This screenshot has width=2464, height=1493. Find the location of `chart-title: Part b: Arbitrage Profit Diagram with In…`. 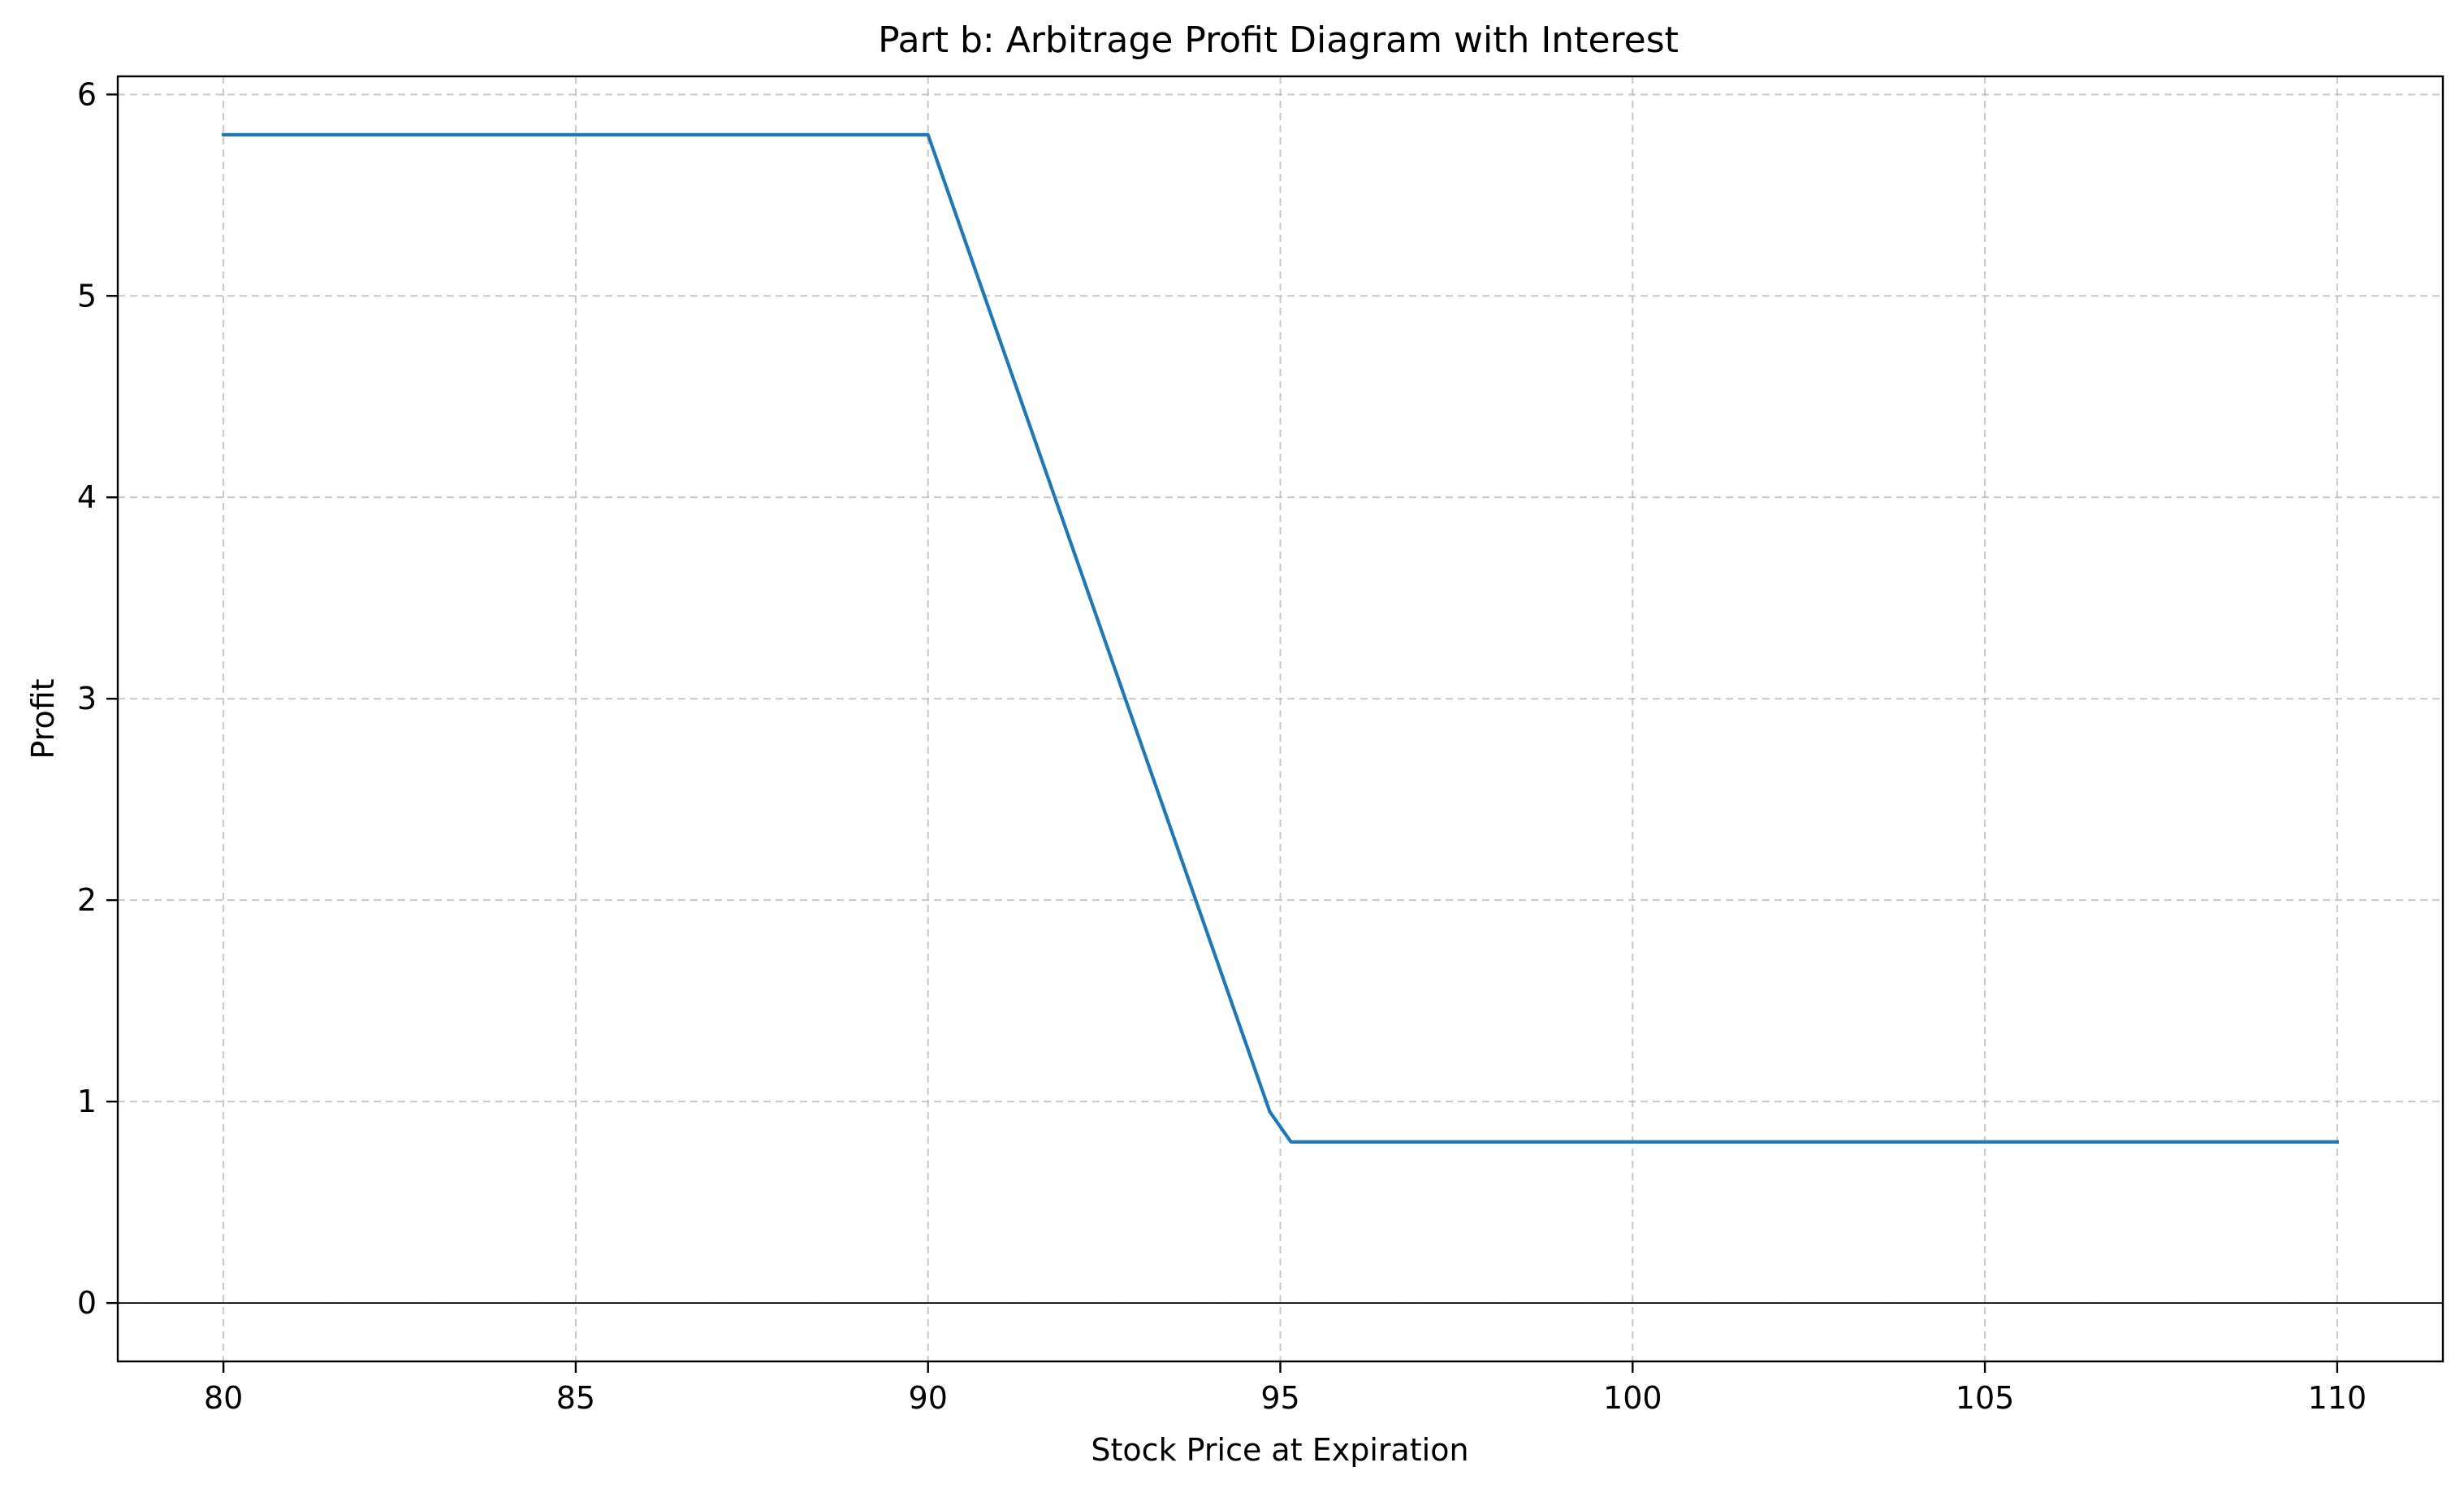

chart-title: Part b: Arbitrage Profit Diagram with In… is located at coordinates (1278, 40).